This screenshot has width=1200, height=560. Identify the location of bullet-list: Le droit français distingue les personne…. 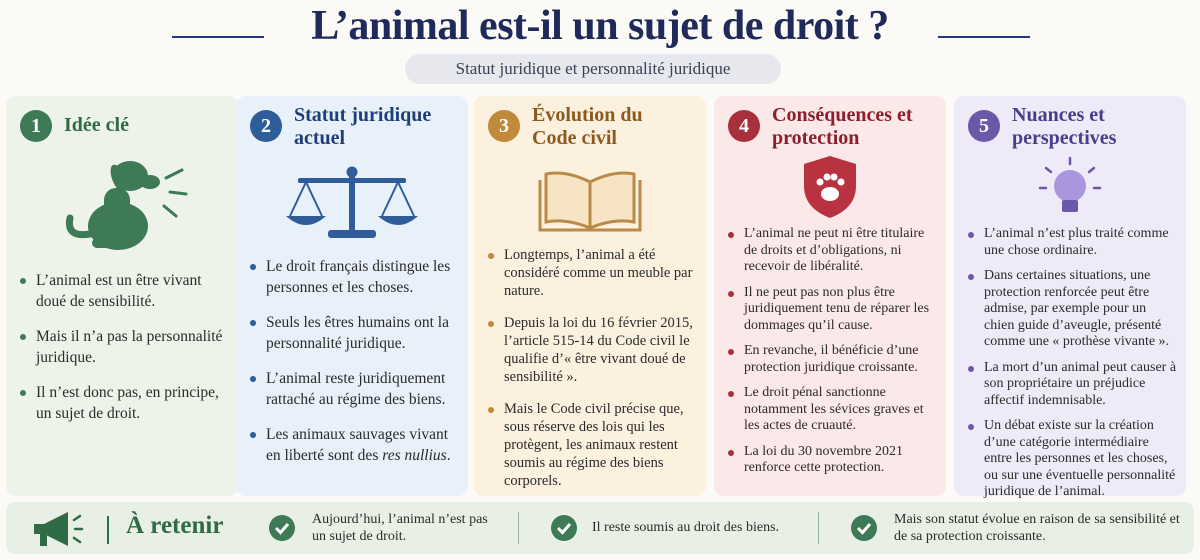
(355, 368).